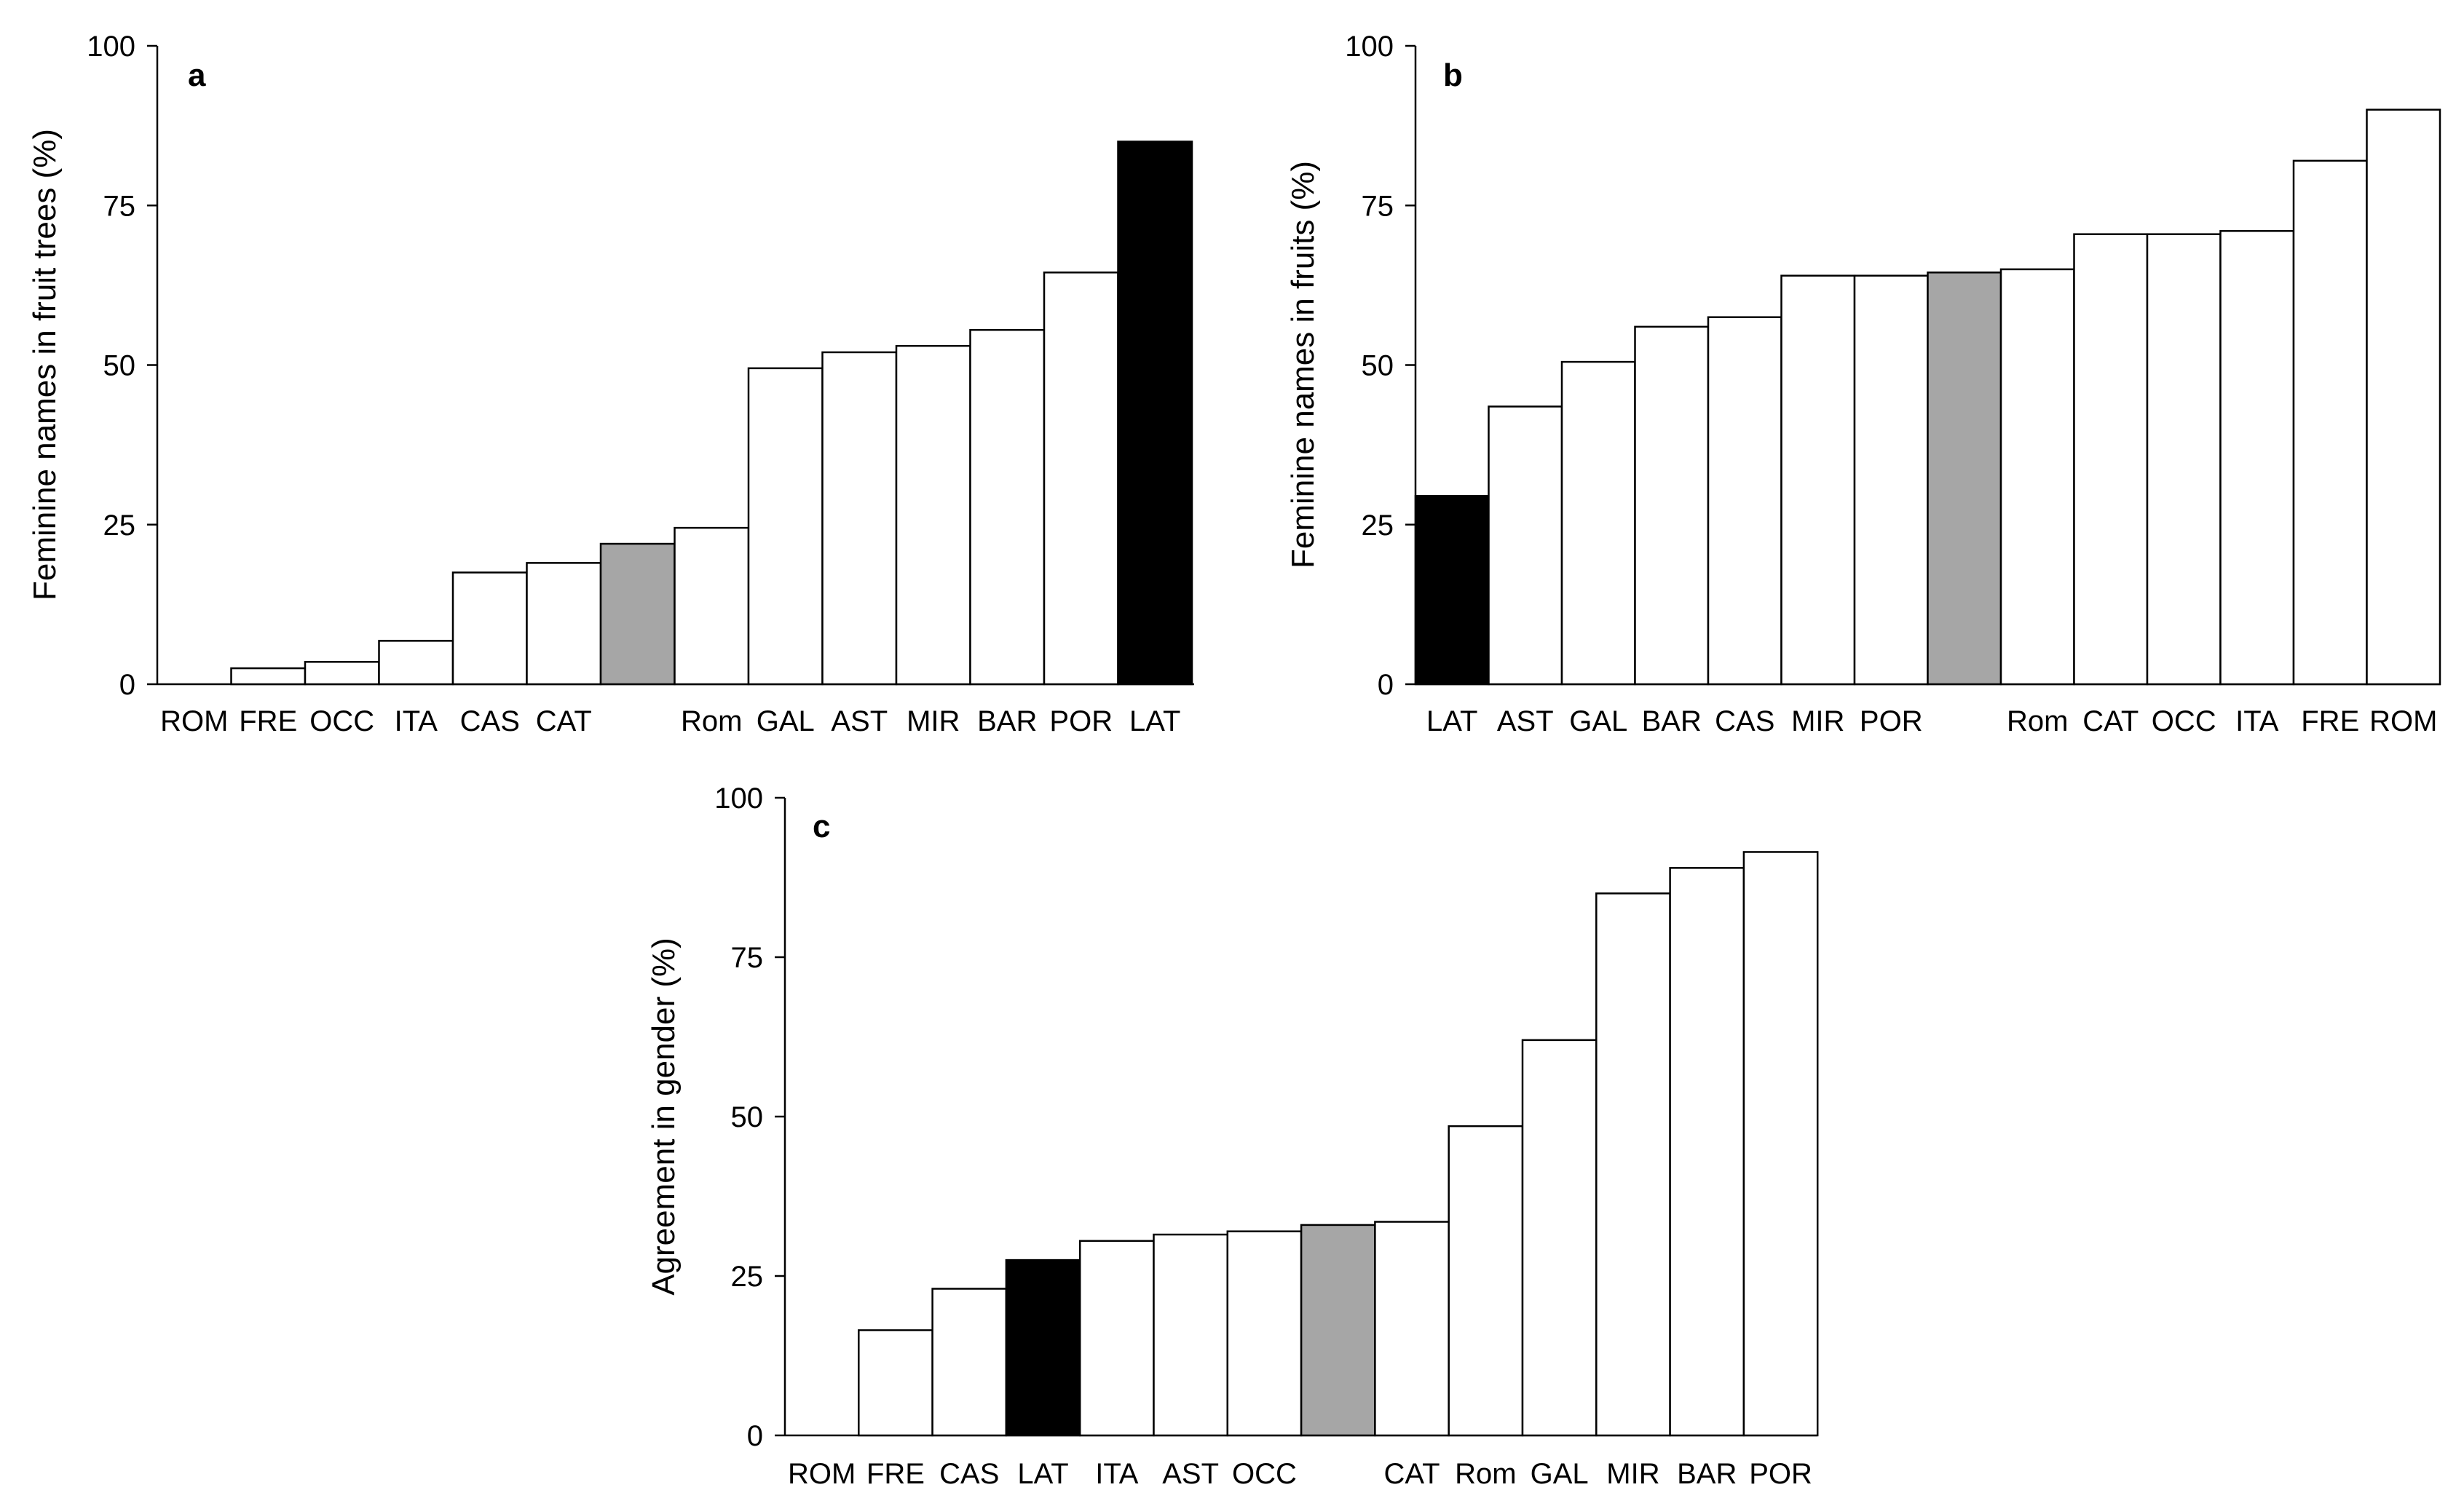 This screenshot has width=2464, height=1498. I want to click on panel-letter-b: b, so click(1453, 76).